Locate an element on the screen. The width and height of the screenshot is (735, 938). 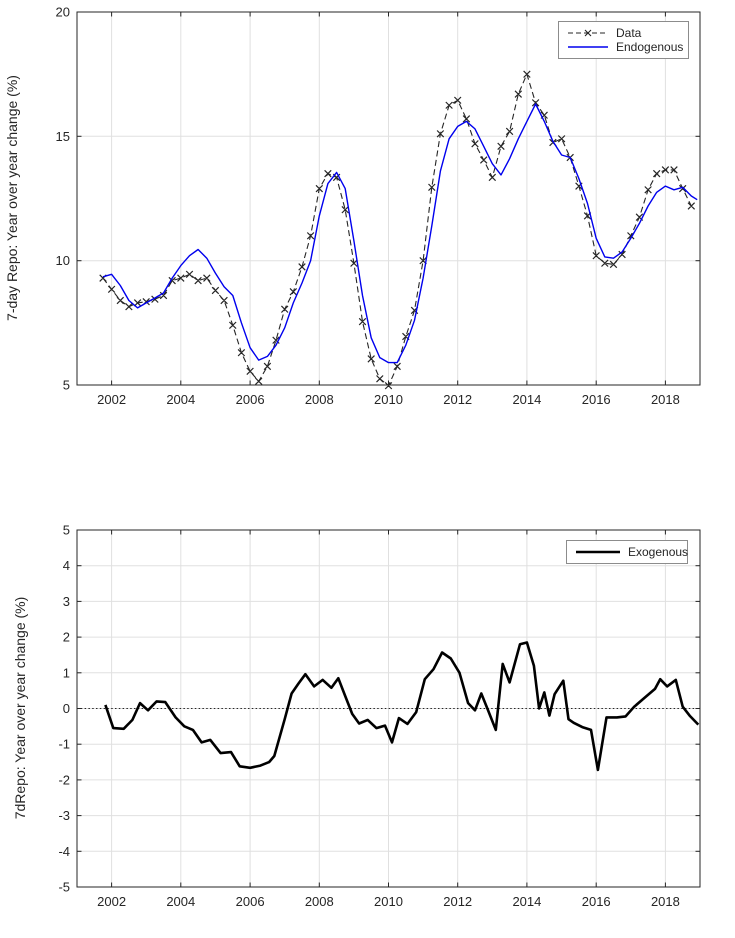
legend-entry-endogenous: Endogenous is located at coordinates (625, 47).